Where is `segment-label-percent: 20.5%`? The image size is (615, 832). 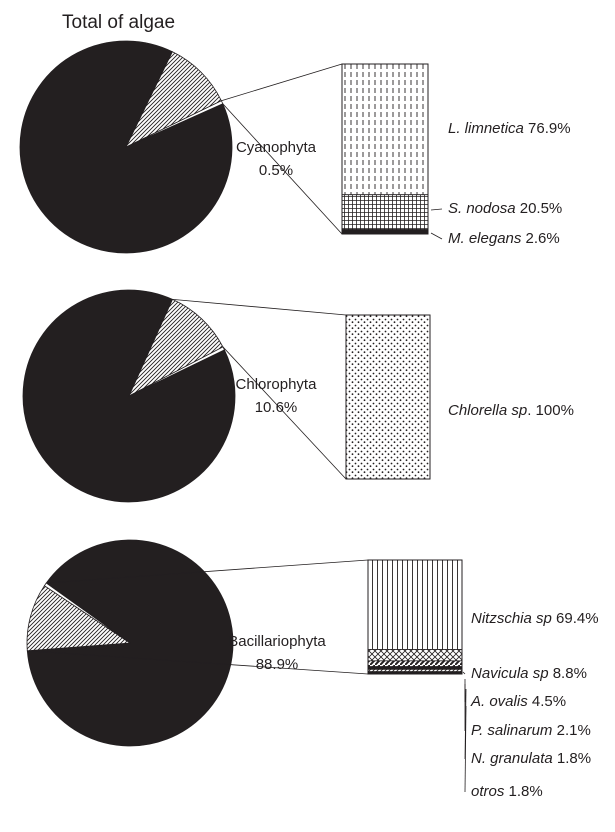 segment-label-percent: 20.5% is located at coordinates (539, 208).